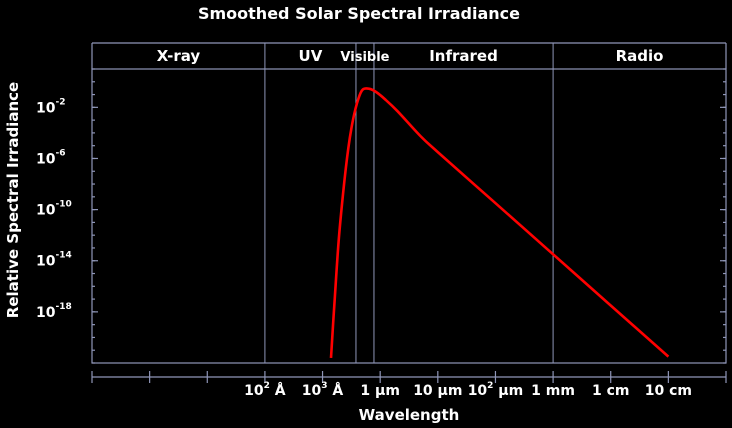  Describe the element at coordinates (668, 391) in the screenshot. I see `x-tick-label: 10 cm` at that location.